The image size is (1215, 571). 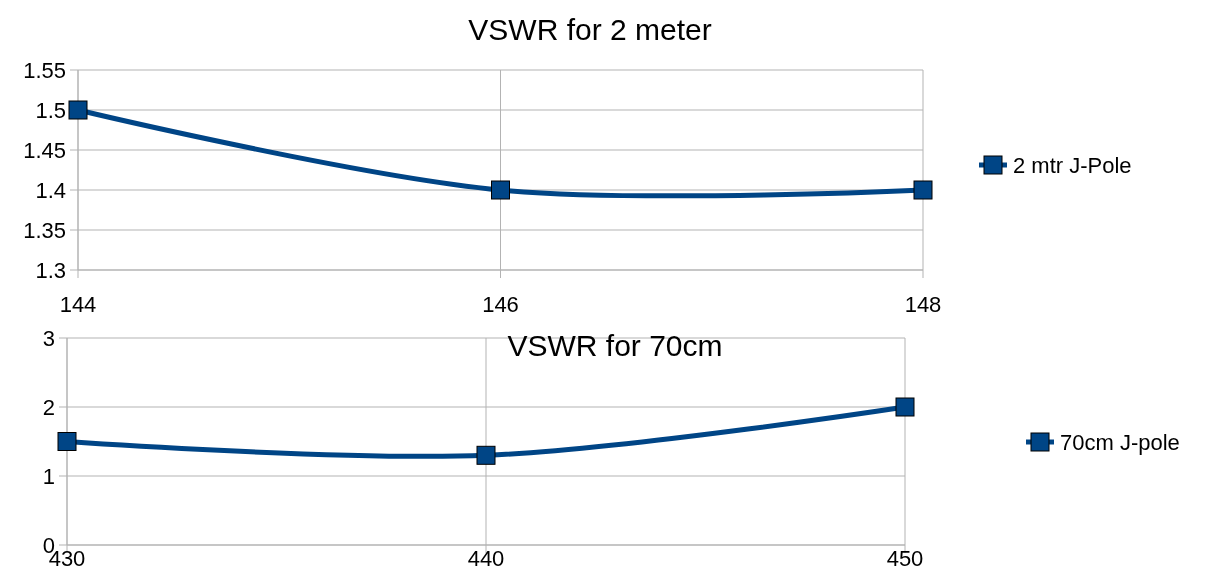 What do you see at coordinates (50, 110) in the screenshot?
I see `y-tick-label: 1.5` at bounding box center [50, 110].